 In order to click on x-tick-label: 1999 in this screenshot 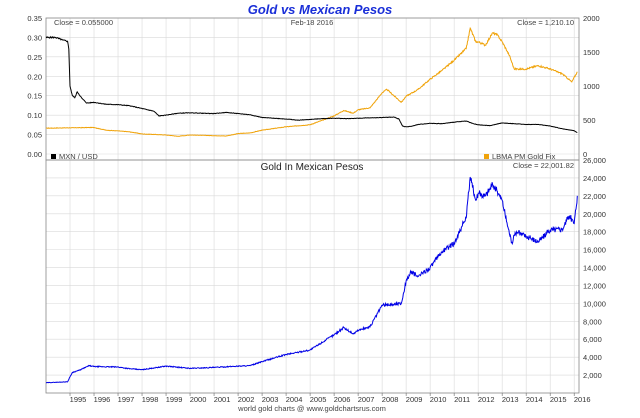, I will do `click(174, 399)`.